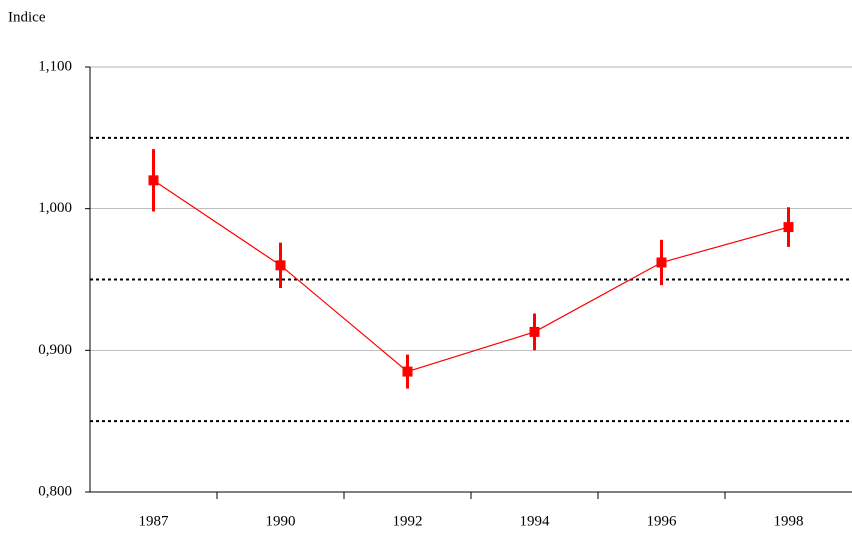 The height and width of the screenshot is (533, 852). Describe the element at coordinates (27, 17) in the screenshot. I see `y-axis-label: Indice` at that location.